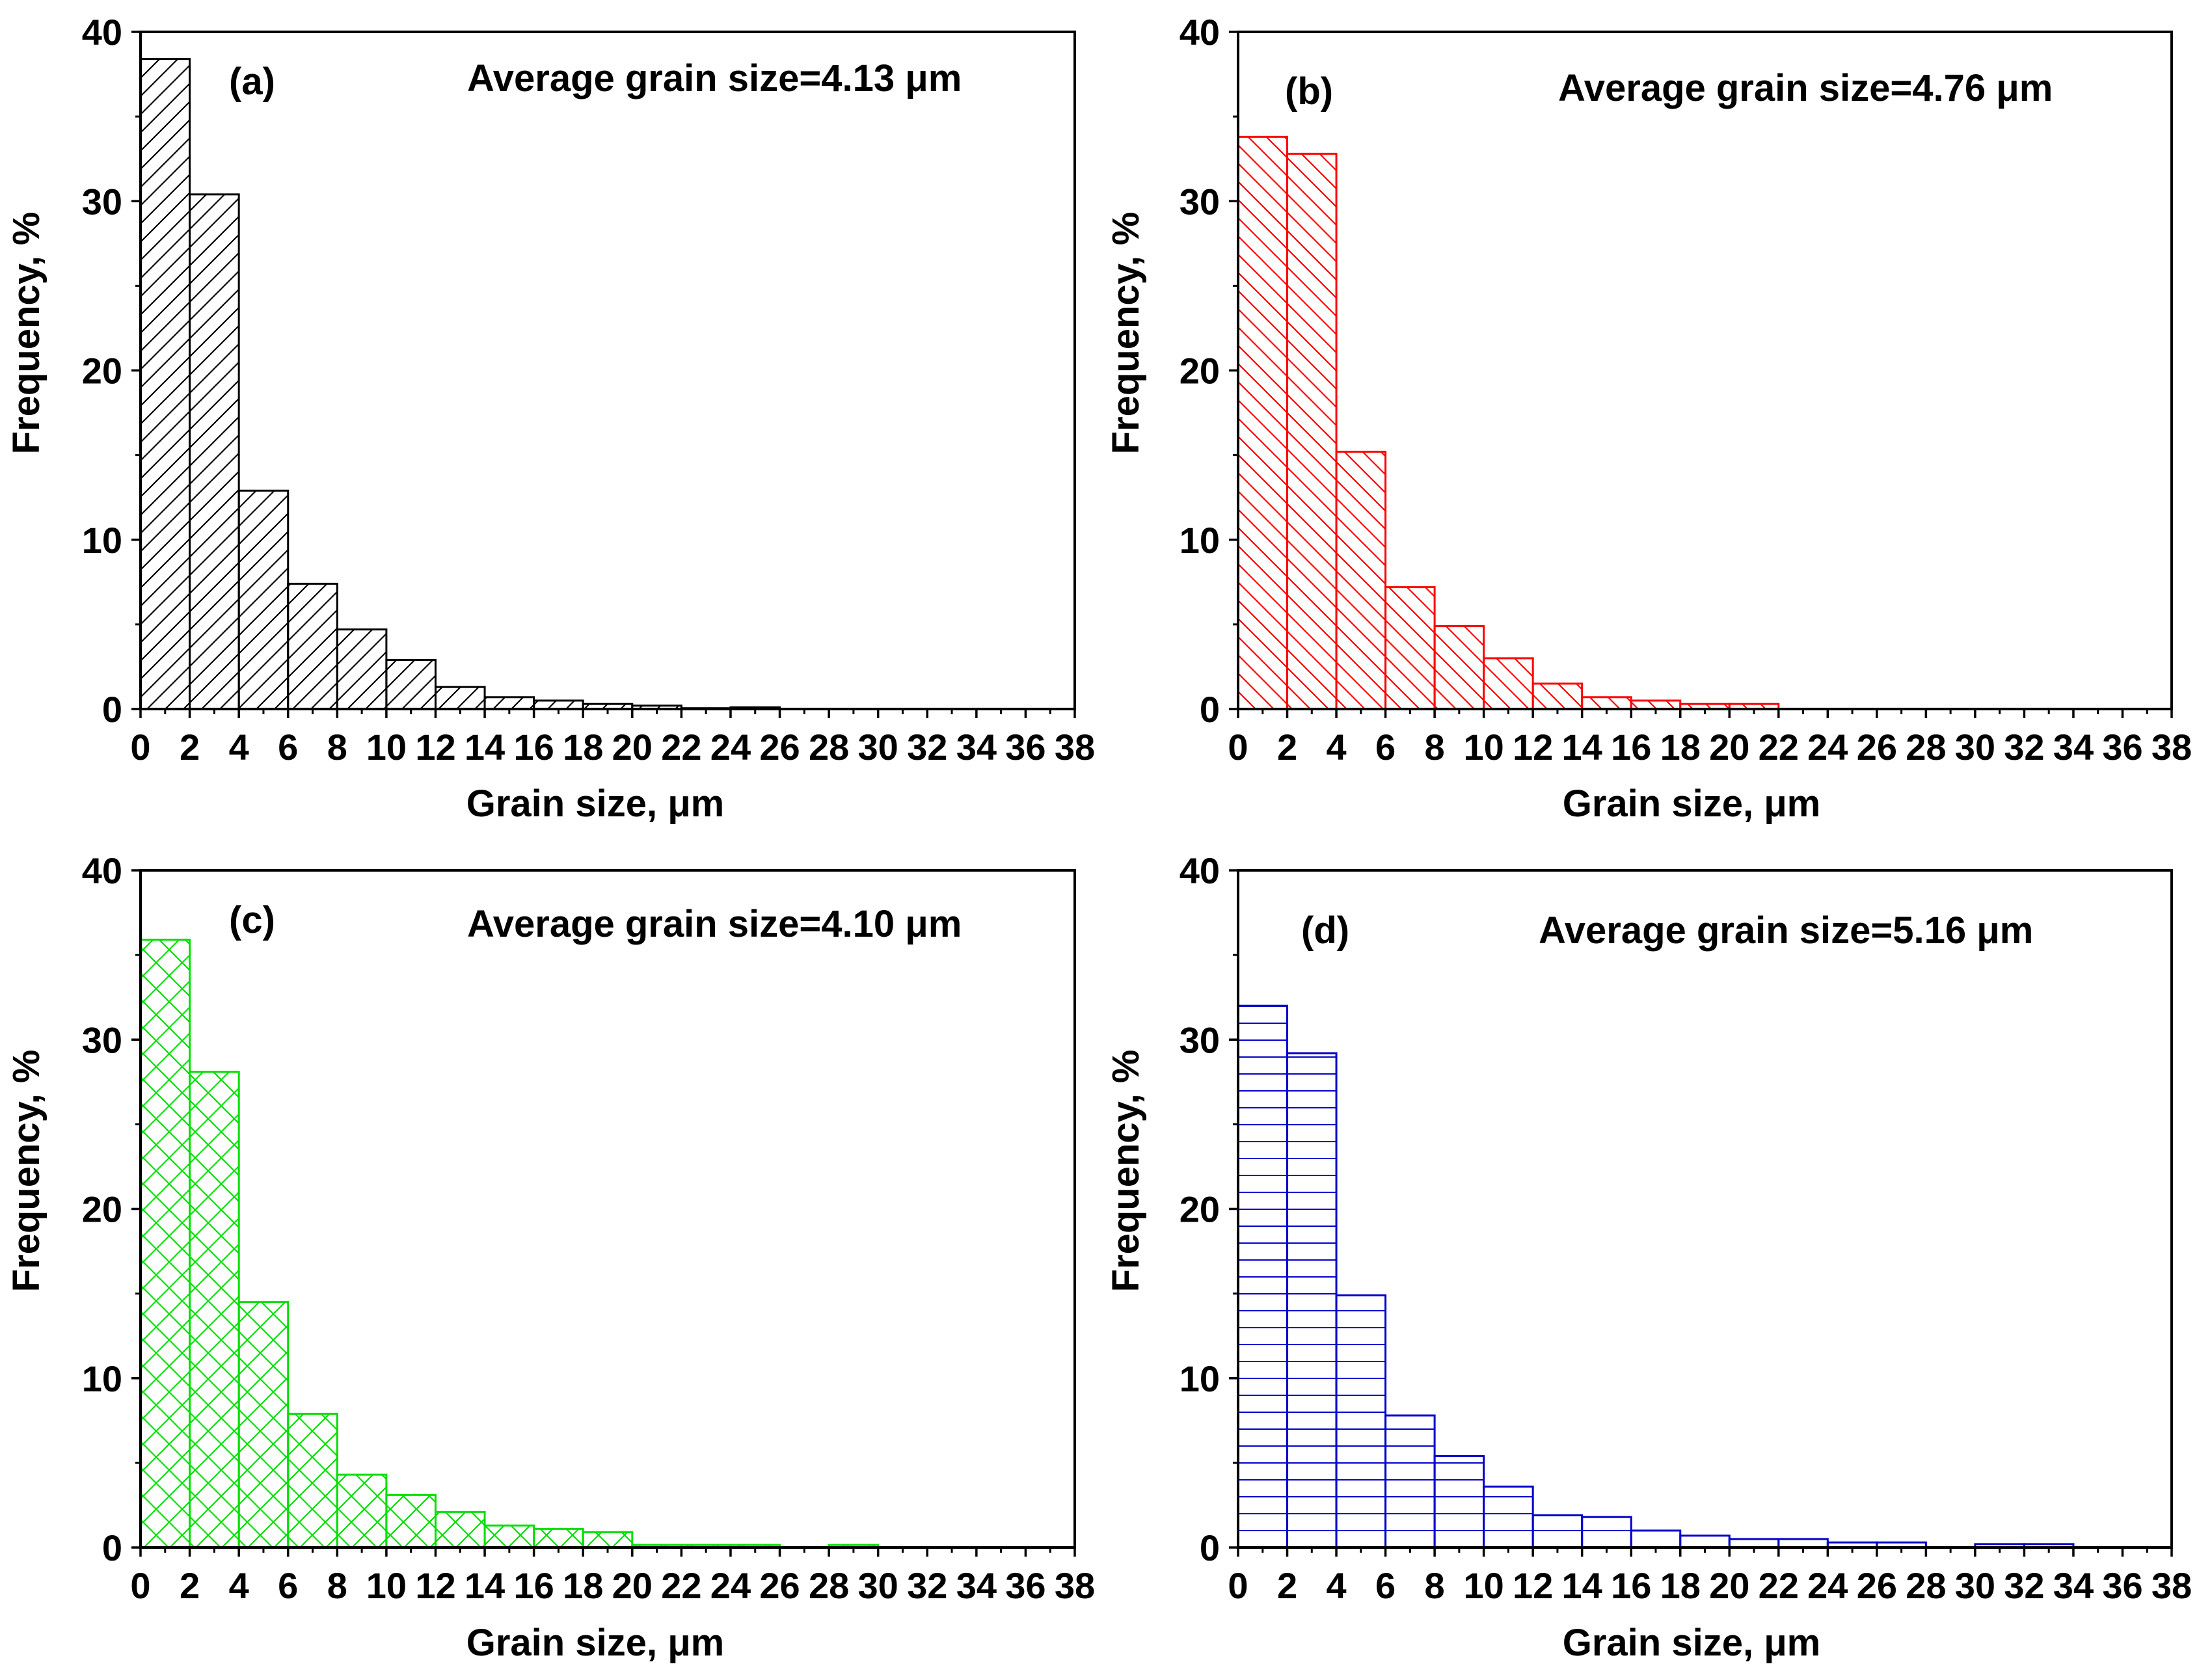 Image resolution: width=2212 pixels, height=1675 pixels. Describe the element at coordinates (1975, 747) in the screenshot. I see `x-tick-label-b-30: 30` at that location.